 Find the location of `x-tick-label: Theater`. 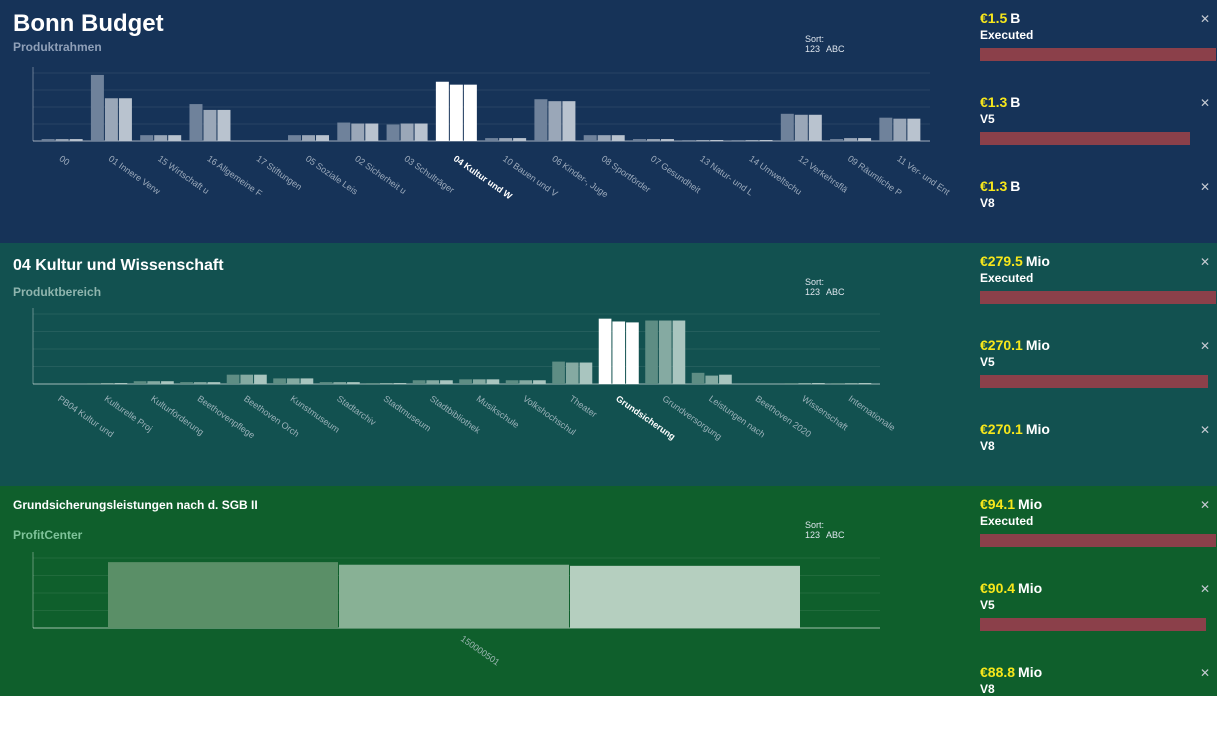

x-tick-label: Theater is located at coordinates (583, 406).